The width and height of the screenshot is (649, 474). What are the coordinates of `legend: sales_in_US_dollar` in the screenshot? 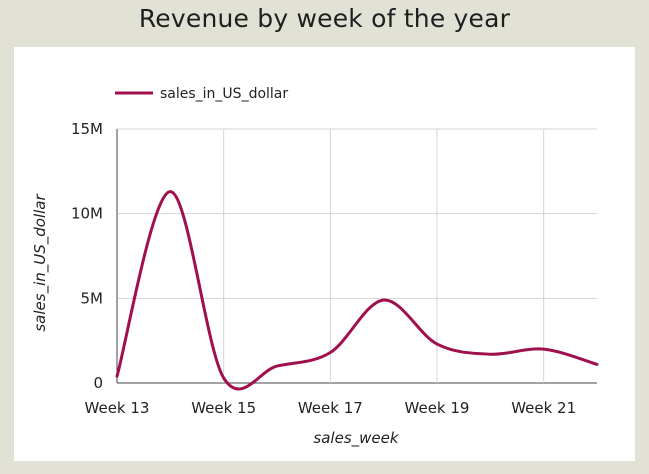 It's located at (201, 94).